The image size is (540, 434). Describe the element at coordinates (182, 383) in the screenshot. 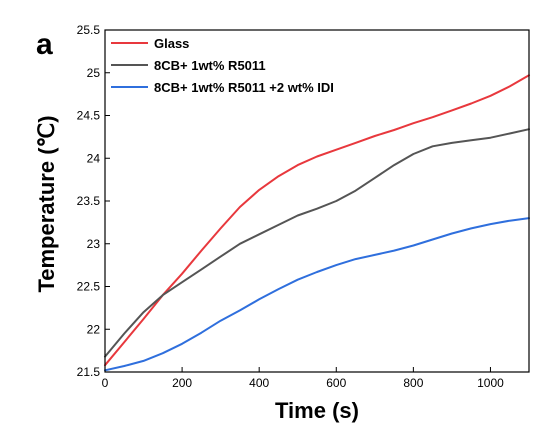

I see `x-tick-label: 200` at that location.